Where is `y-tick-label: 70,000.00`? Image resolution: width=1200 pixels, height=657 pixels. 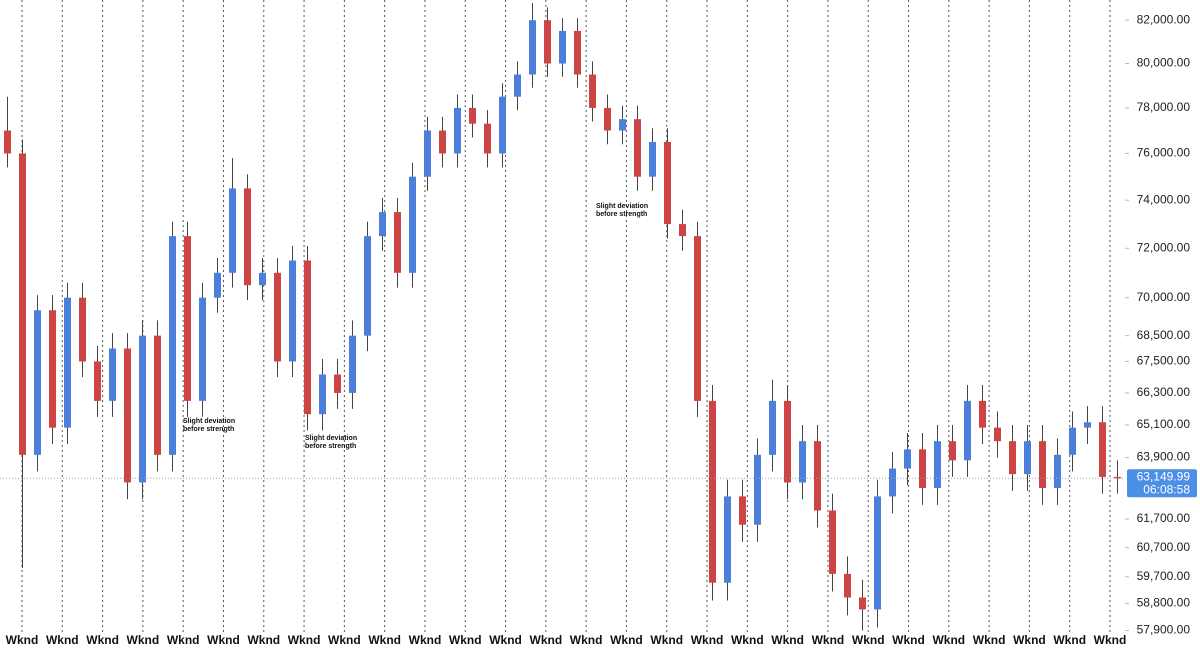
y-tick-label: 70,000.00 is located at coordinates (1164, 297).